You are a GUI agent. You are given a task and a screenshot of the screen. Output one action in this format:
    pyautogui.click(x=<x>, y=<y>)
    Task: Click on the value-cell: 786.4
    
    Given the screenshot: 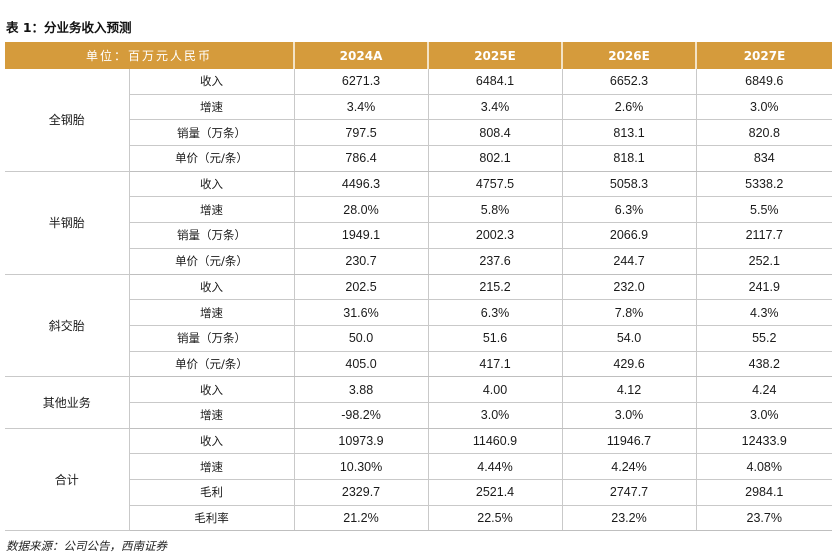 What is the action you would take?
    pyautogui.click(x=361, y=158)
    